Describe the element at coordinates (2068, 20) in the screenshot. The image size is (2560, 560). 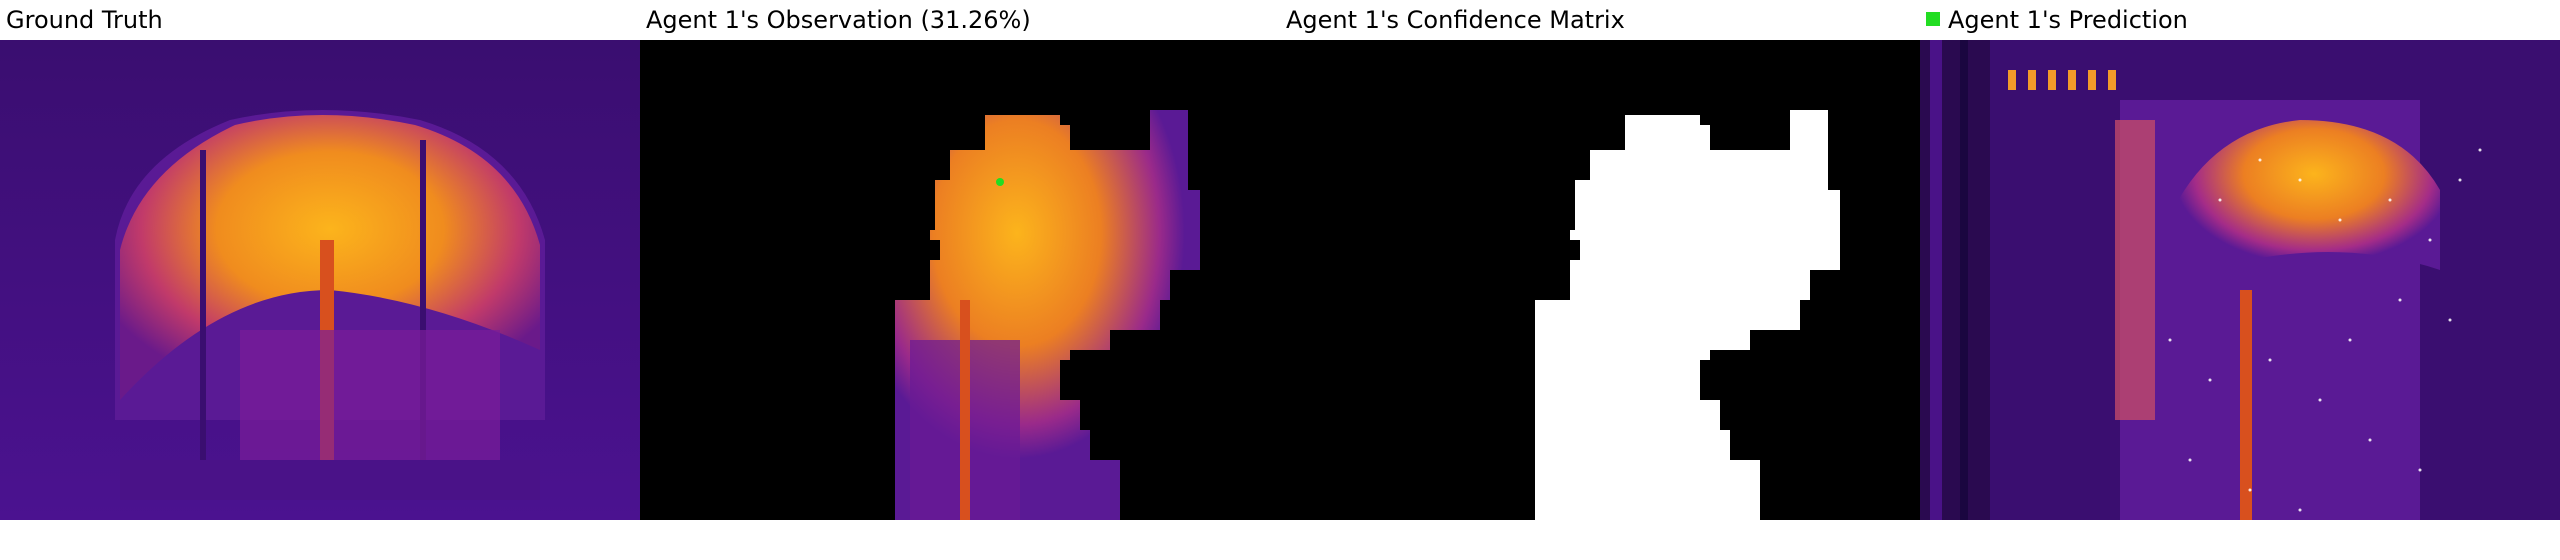
I see `prediction-title-text: Agent 1's Prediction` at that location.